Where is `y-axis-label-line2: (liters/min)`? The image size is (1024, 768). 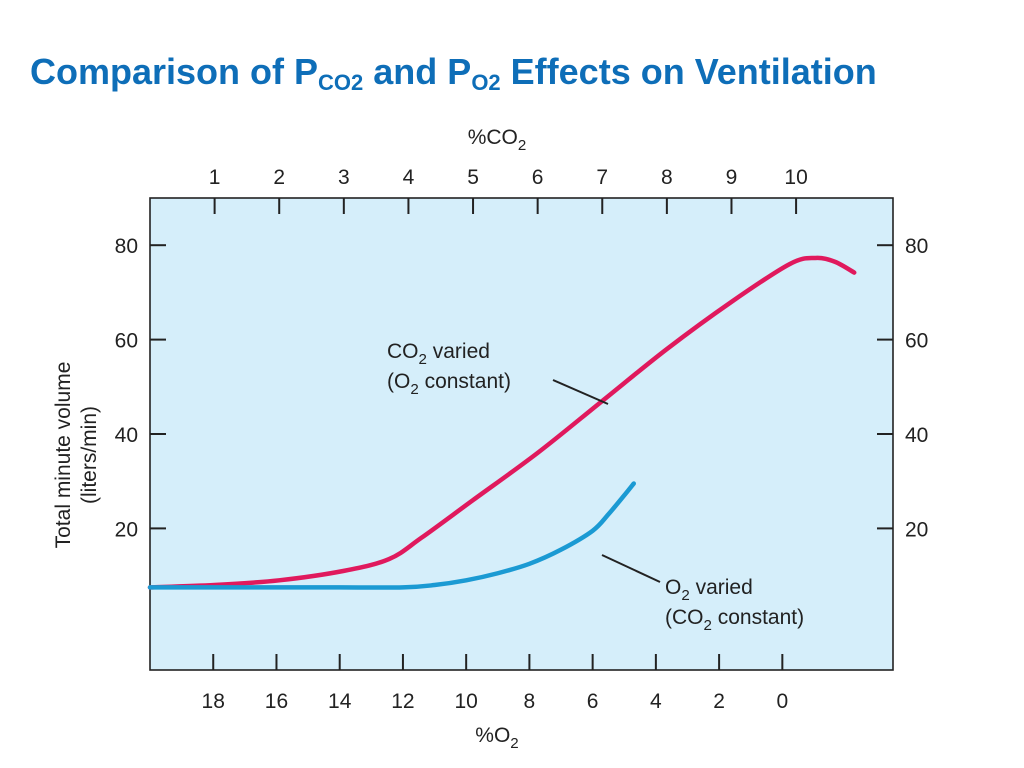
y-axis-label-line2: (liters/min) is located at coordinates (89, 455).